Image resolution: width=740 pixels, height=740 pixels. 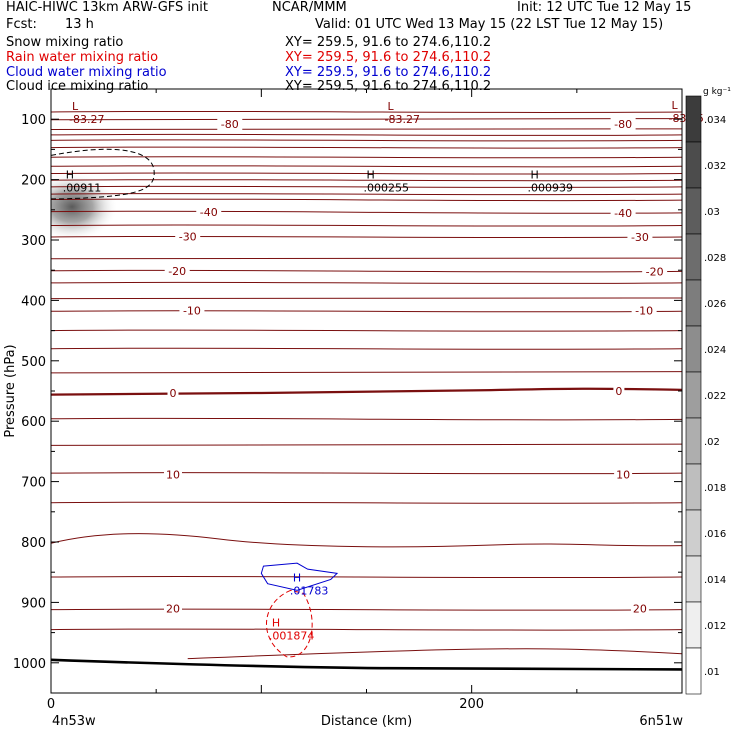 What do you see at coordinates (33, 120) in the screenshot?
I see `y-tick-label: 100` at bounding box center [33, 120].